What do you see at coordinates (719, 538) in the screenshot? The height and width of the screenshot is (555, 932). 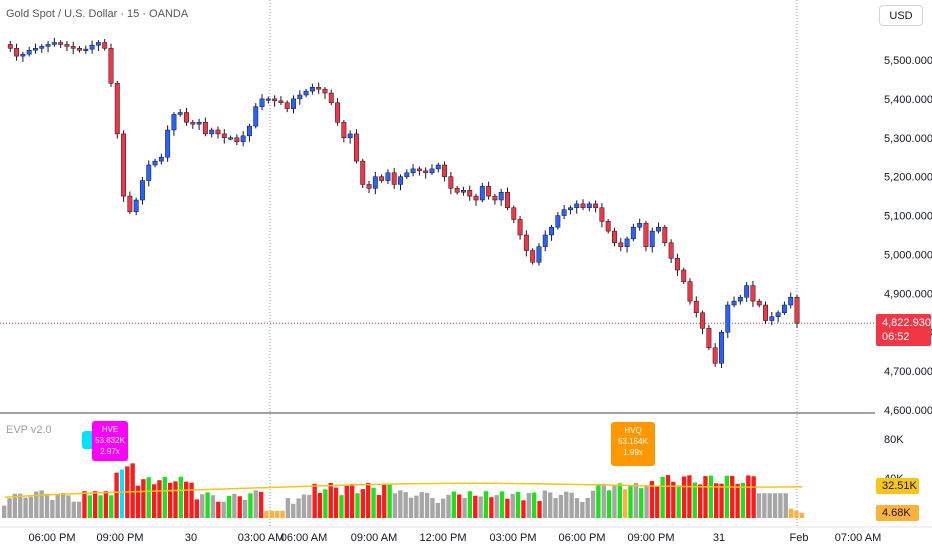 I see `time-tick-label: 31` at bounding box center [719, 538].